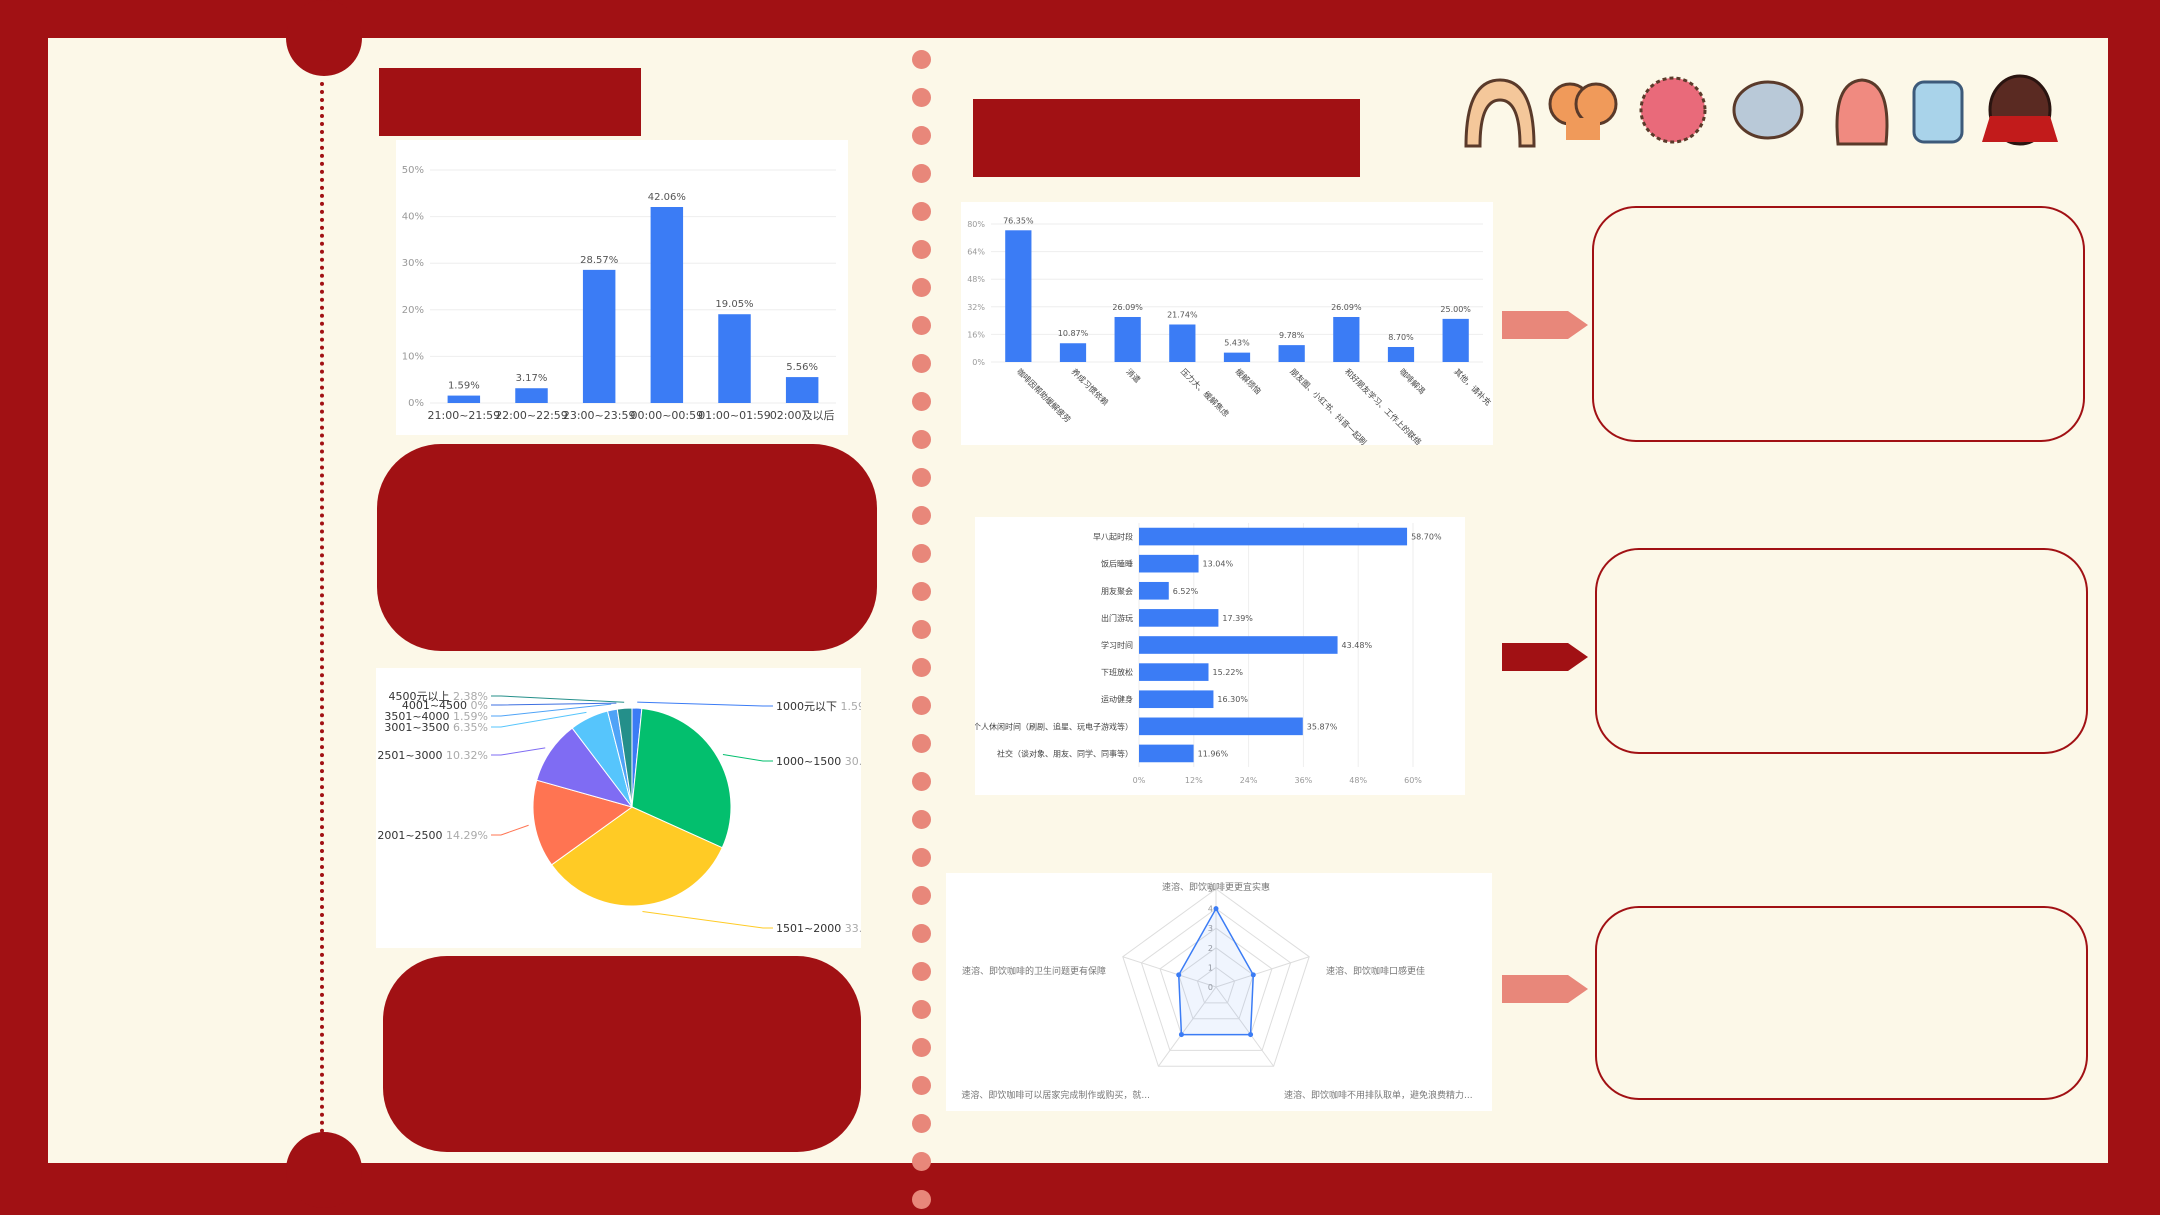 The width and height of the screenshot is (2160, 1215). Describe the element at coordinates (667, 415) in the screenshot. I see `x-tick-label: 00:00~00:59` at that location.